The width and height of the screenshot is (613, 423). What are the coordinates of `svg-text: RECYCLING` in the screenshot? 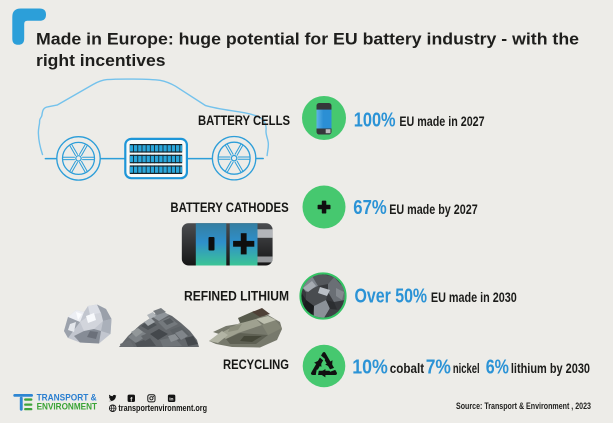 It's located at (256, 365).